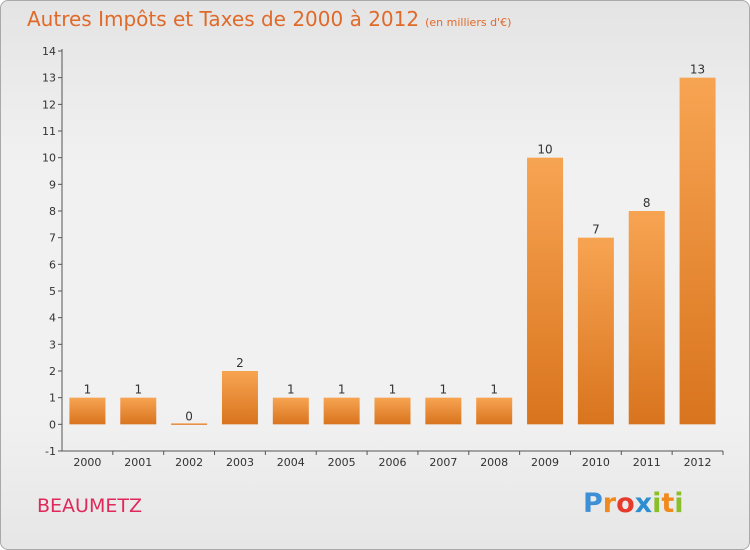 The width and height of the screenshot is (750, 550). What do you see at coordinates (596, 230) in the screenshot?
I see `data-label: 7` at bounding box center [596, 230].